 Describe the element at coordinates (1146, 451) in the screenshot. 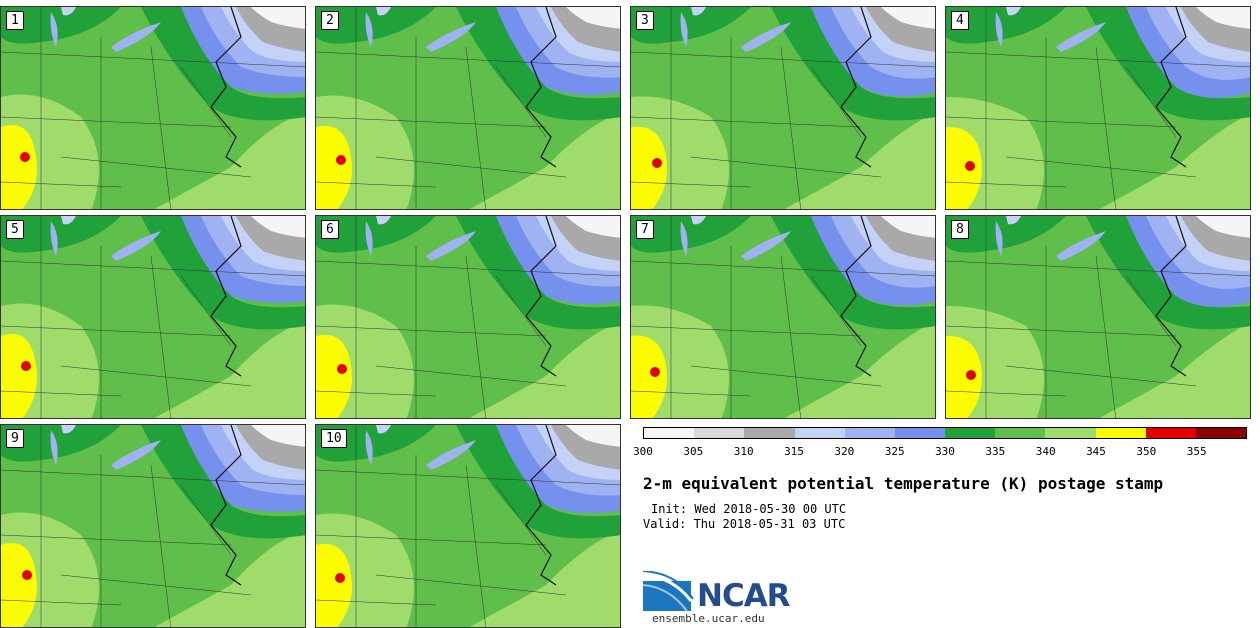

I see `colorbar-tick-label: 350` at that location.